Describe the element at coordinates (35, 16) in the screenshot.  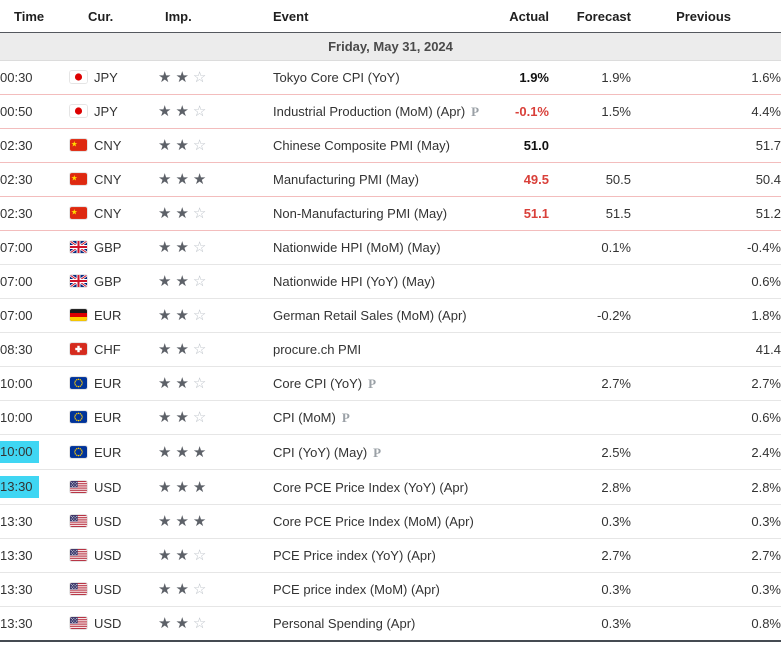
I see `col-header-time: Time` at that location.